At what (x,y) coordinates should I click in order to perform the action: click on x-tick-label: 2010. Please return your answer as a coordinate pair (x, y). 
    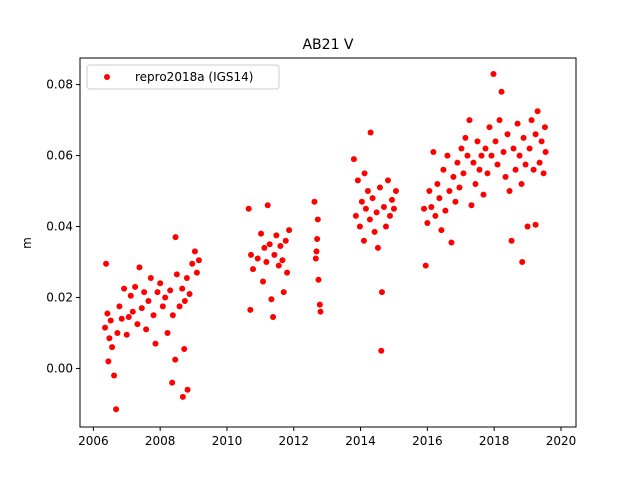
    Looking at the image, I should click on (227, 441).